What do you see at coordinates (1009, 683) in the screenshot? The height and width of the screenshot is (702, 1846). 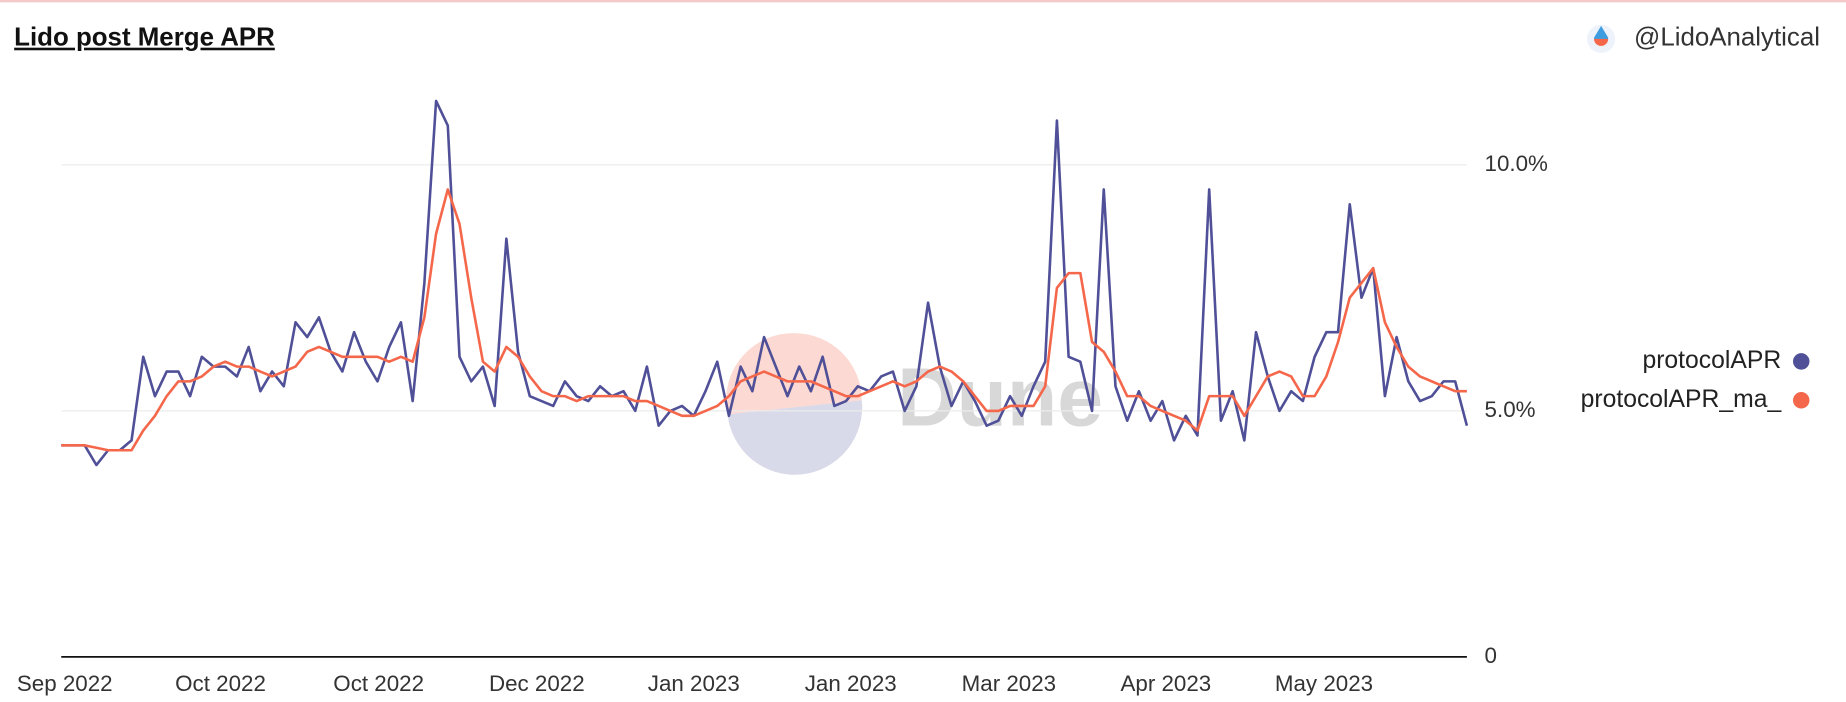 I see `x-tick-label: Mar 2023` at bounding box center [1009, 683].